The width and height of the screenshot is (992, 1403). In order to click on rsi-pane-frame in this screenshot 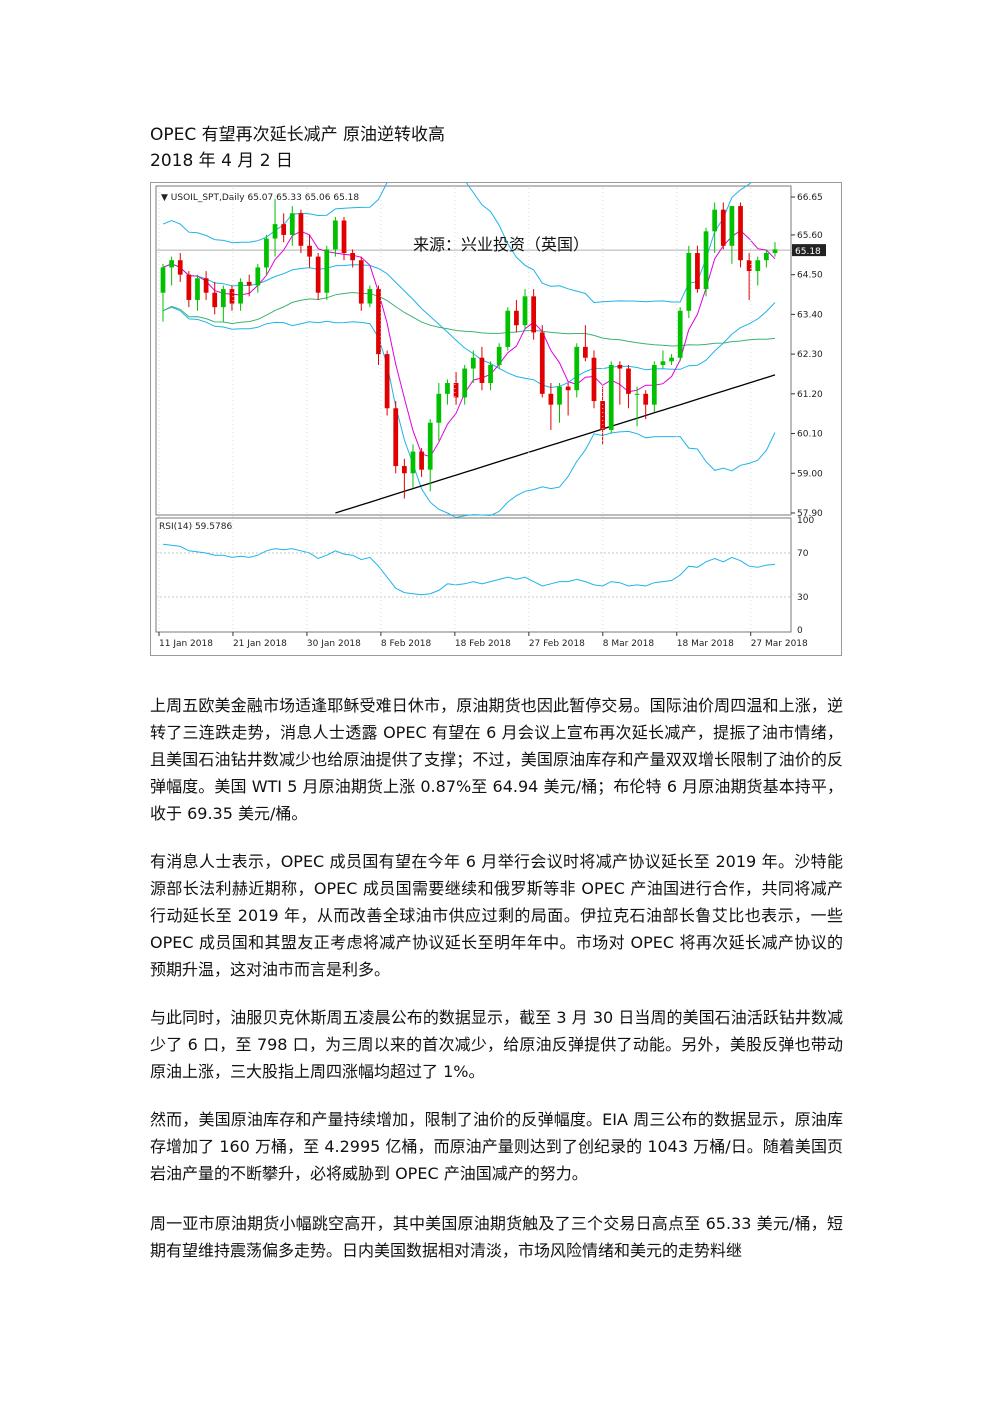, I will do `click(473, 575)`.